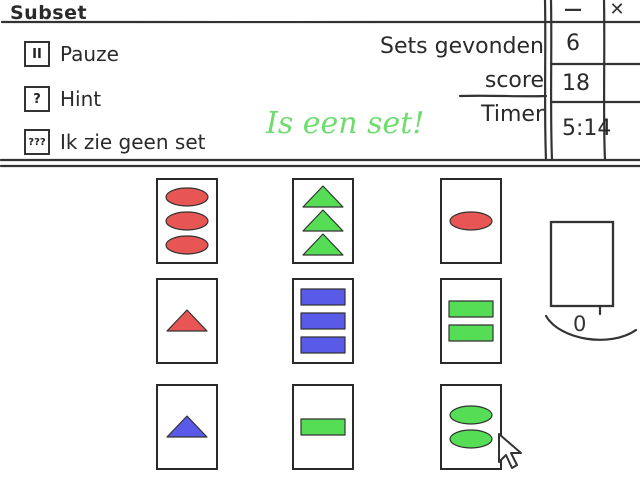 This screenshot has height=480, width=640. I want to click on score-value: 18, so click(576, 83).